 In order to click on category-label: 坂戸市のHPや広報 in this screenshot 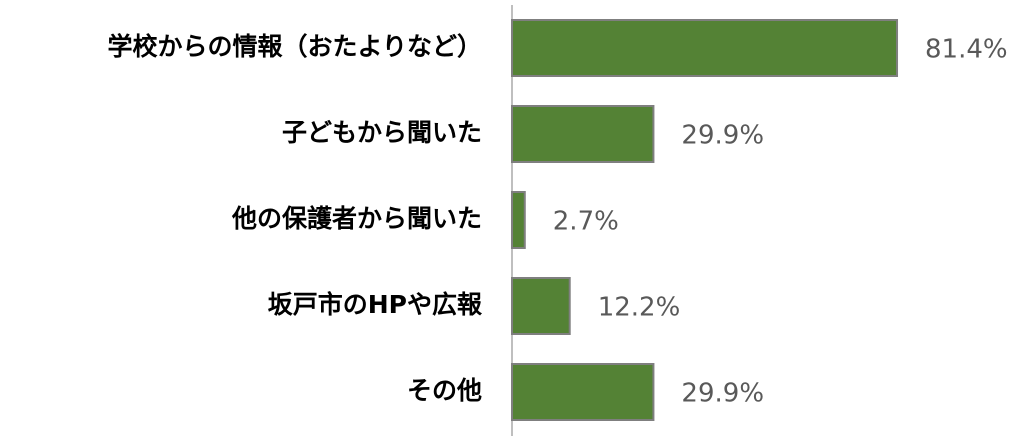, I will do `click(375, 304)`.